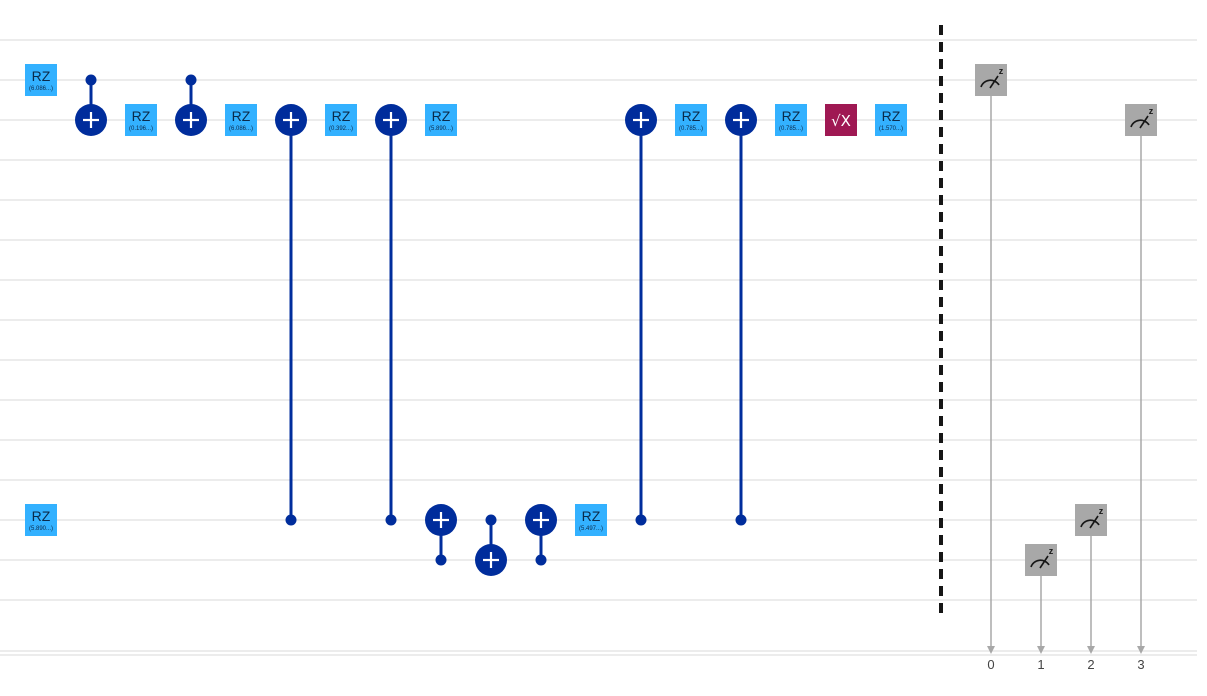 The height and width of the screenshot is (696, 1207). I want to click on rz-gate: RZ (0.392...), so click(341, 120).